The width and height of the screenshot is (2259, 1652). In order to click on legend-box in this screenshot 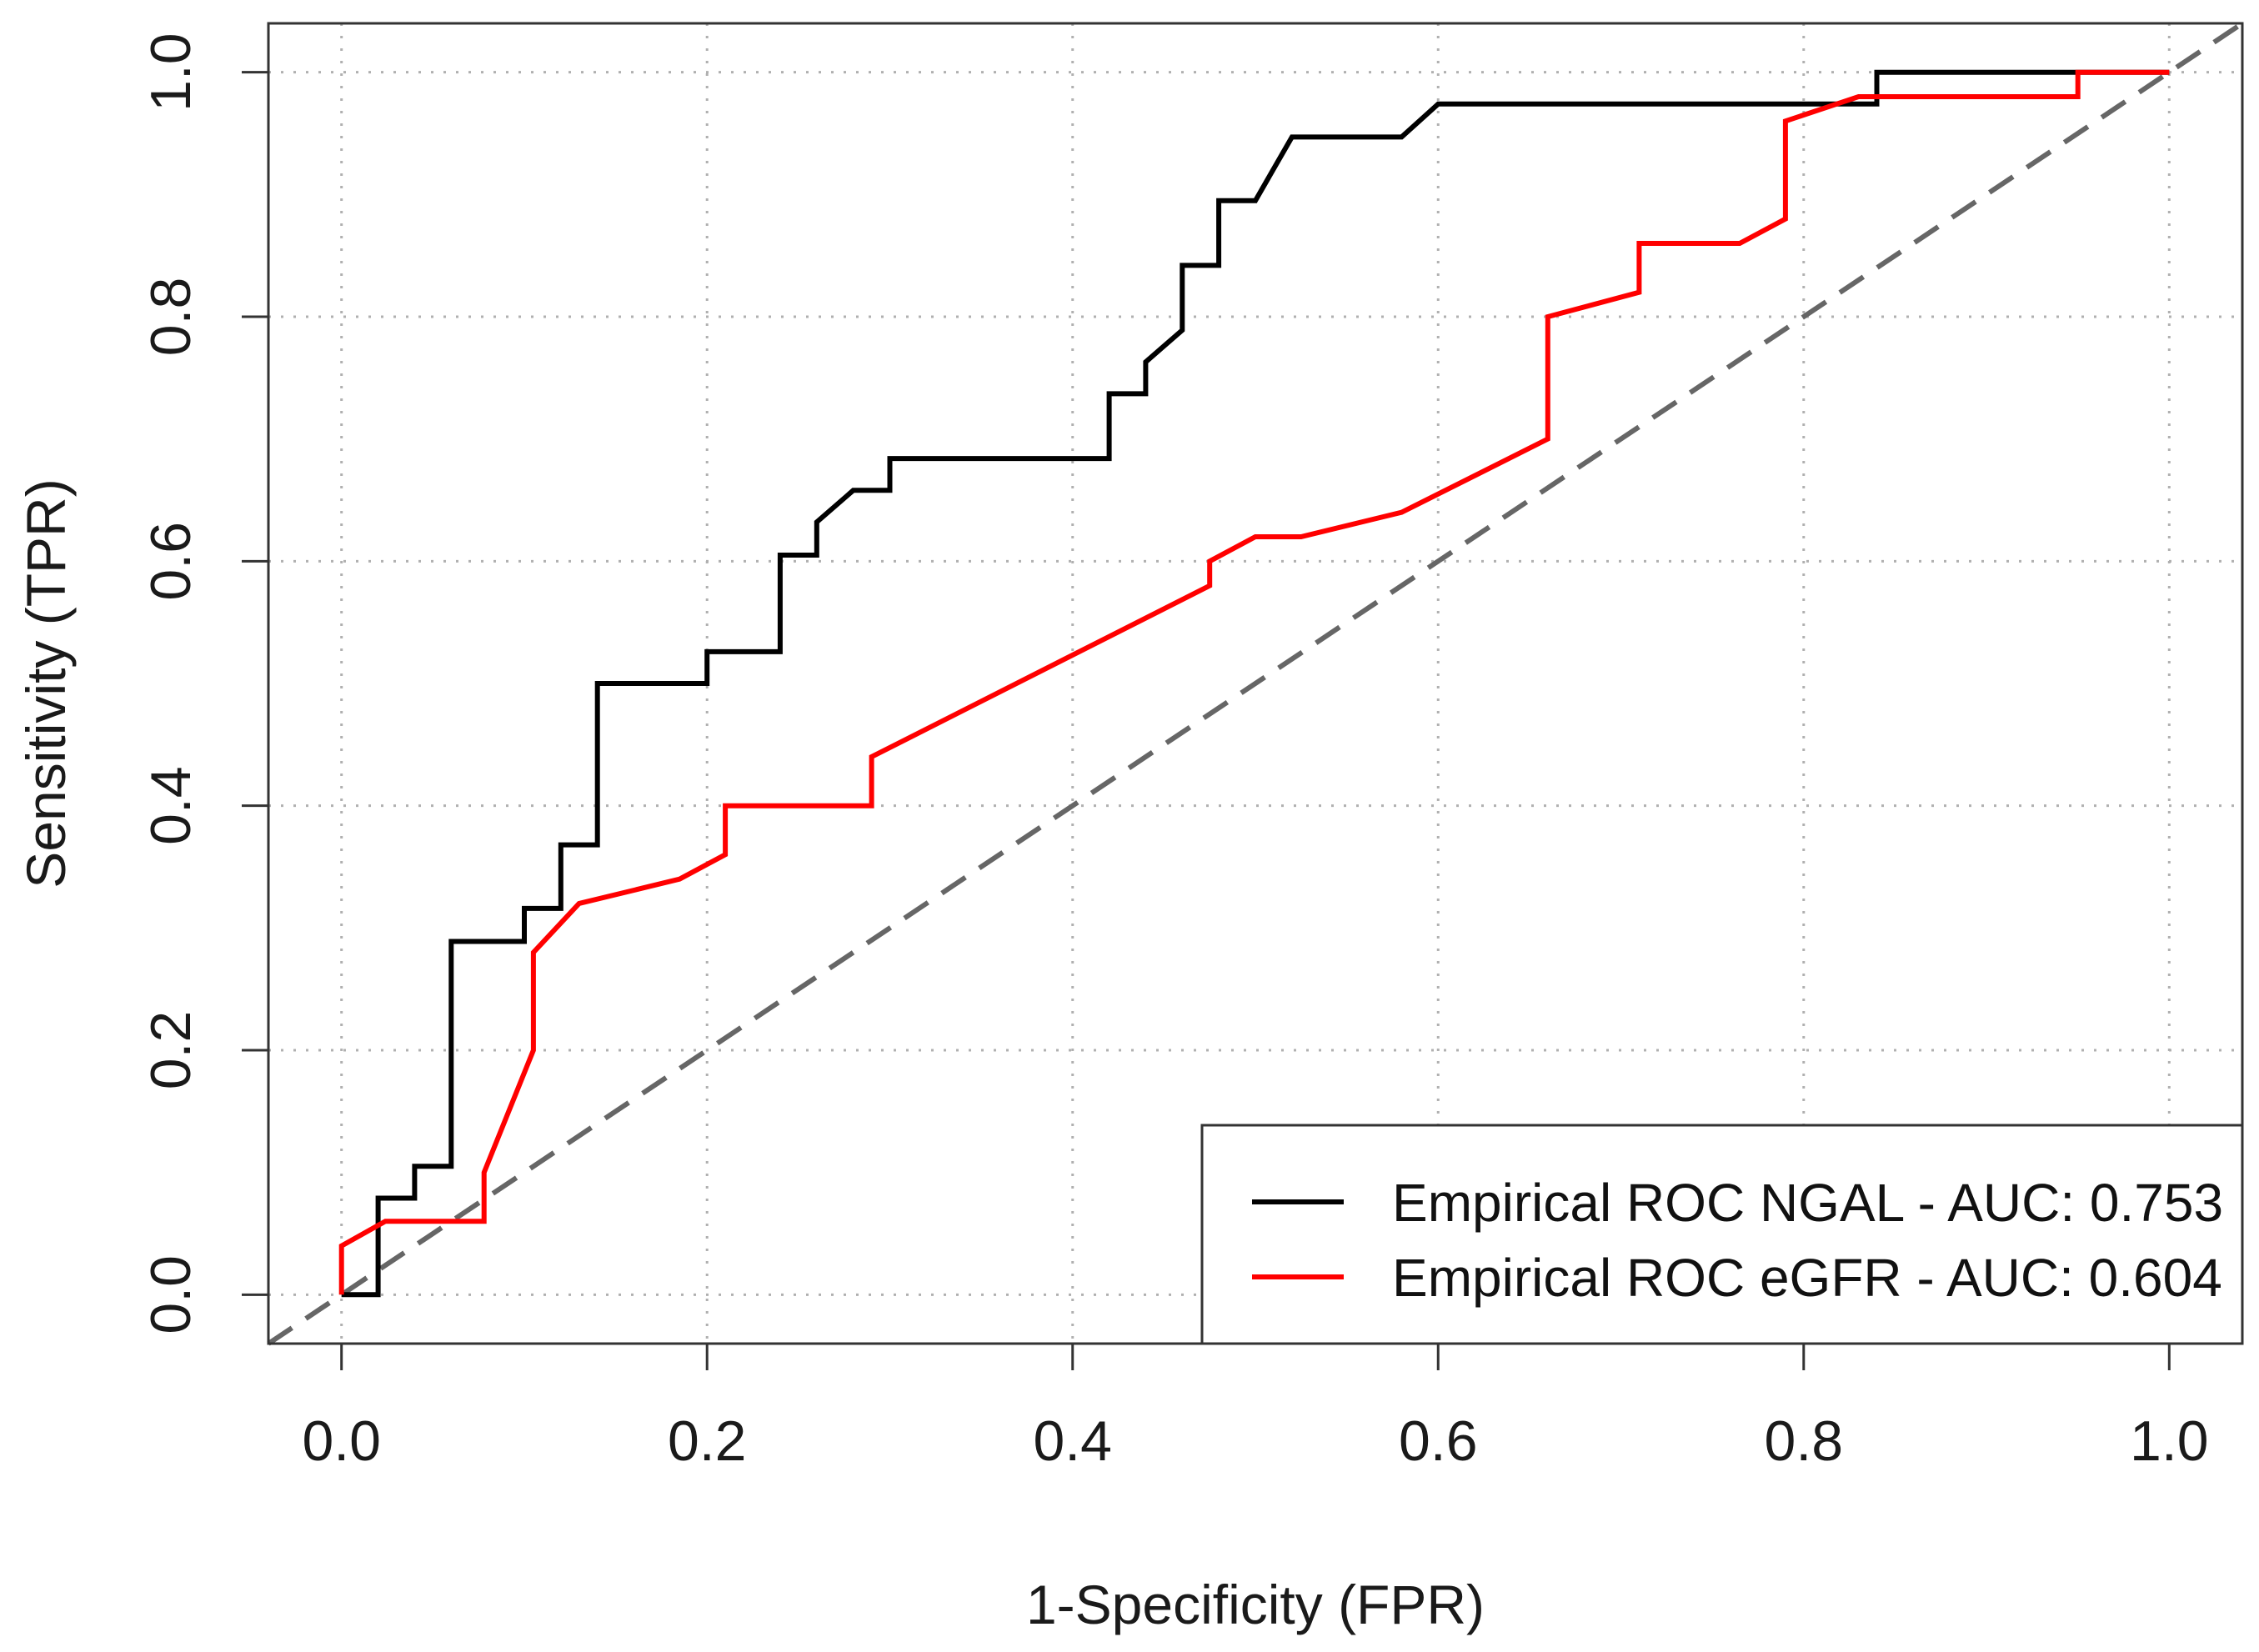, I will do `click(1722, 1234)`.